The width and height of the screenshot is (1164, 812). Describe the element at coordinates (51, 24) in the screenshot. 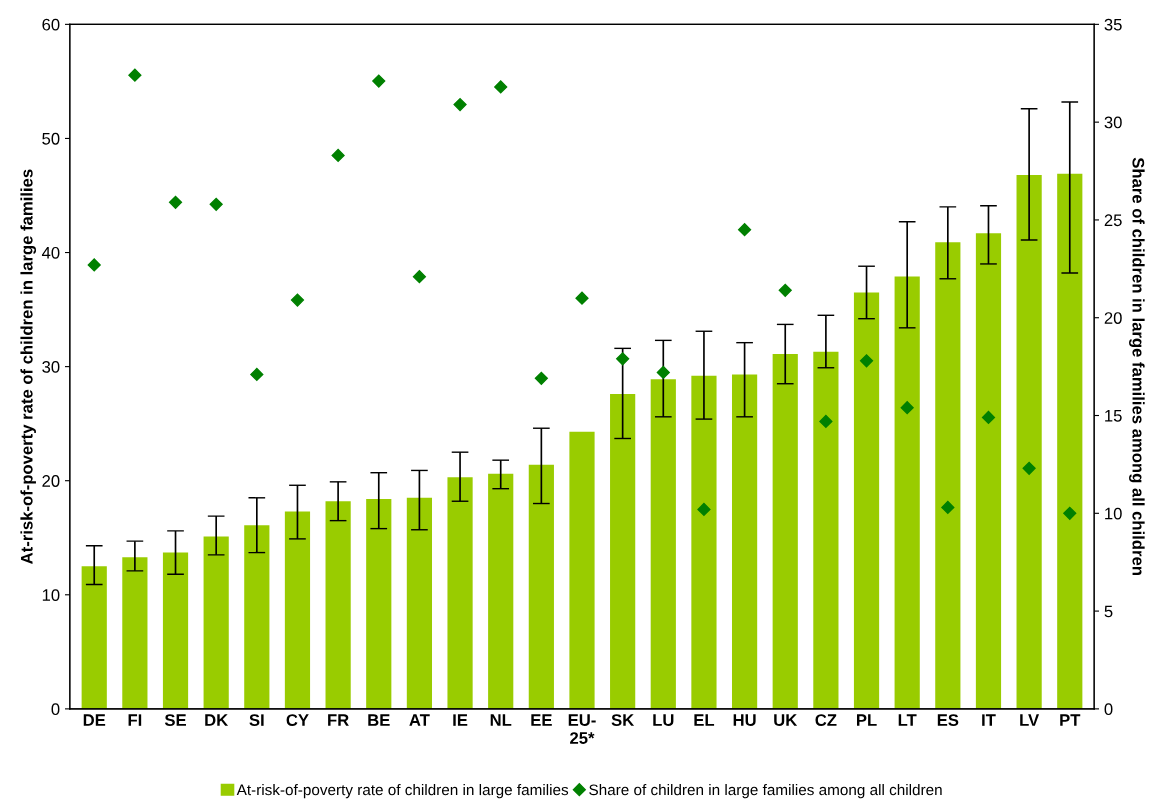

I see `y-tick-label: 60` at that location.